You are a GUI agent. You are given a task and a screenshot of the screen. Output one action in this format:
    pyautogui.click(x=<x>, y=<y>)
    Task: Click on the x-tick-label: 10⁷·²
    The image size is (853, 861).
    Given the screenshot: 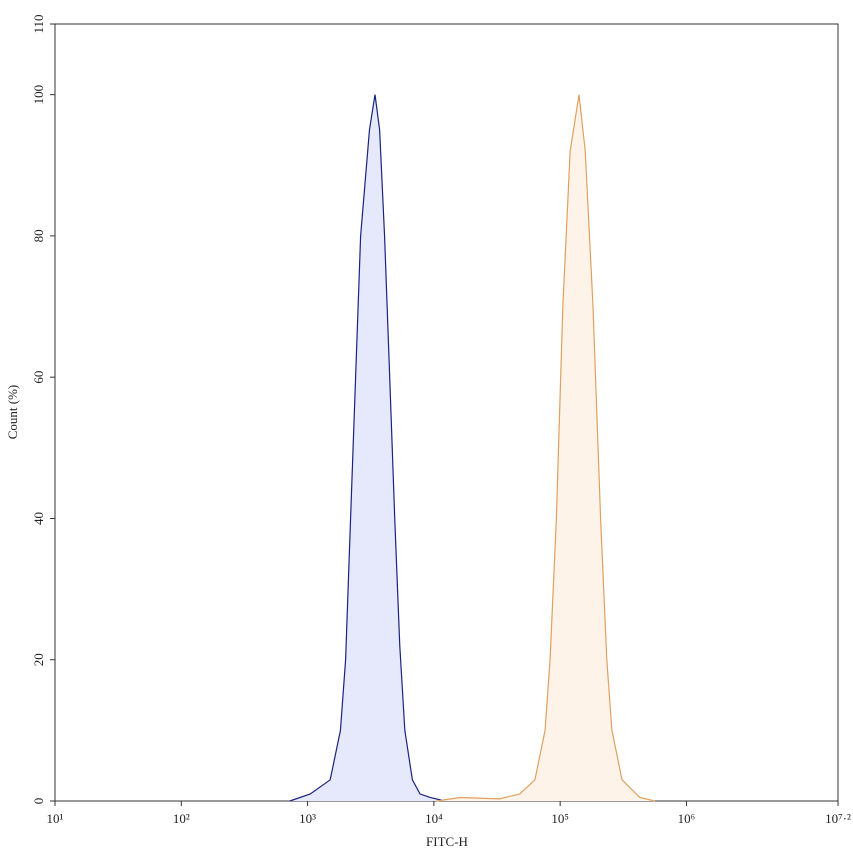 What is the action you would take?
    pyautogui.click(x=838, y=818)
    